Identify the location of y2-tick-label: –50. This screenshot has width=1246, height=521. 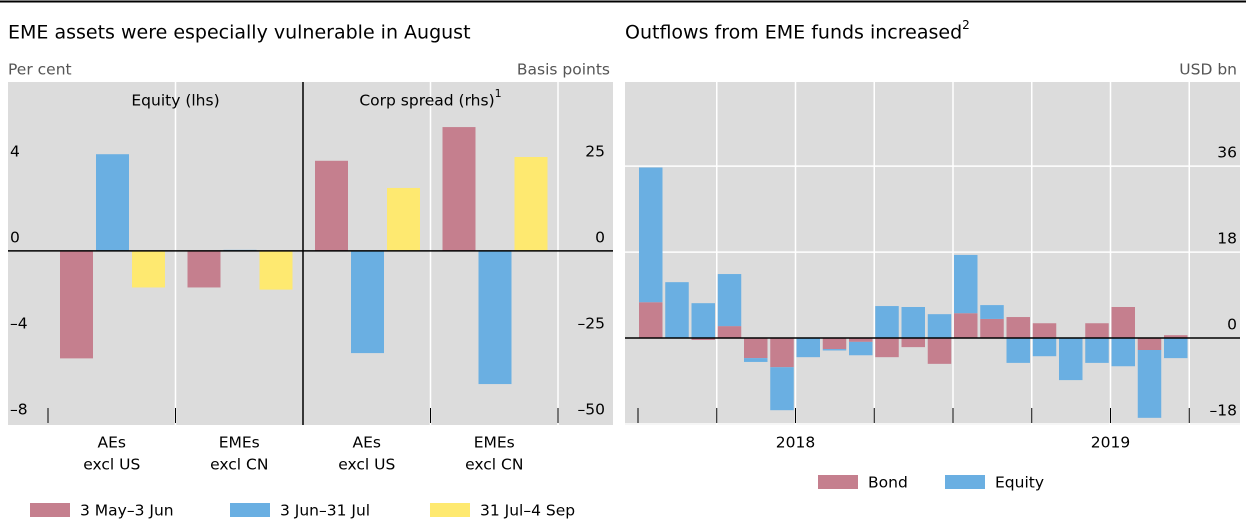
(591, 409).